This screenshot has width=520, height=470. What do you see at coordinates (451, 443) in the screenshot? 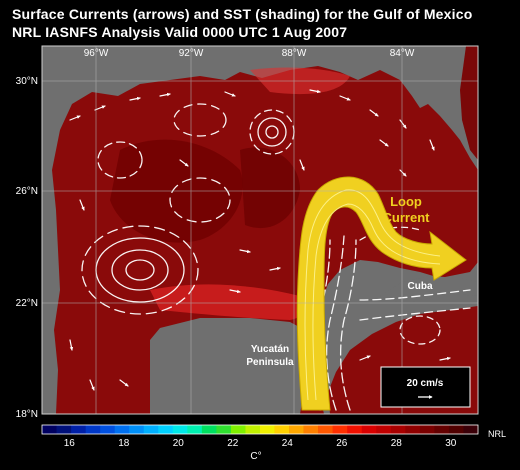
I see `colorbar-tick-label: 30` at bounding box center [451, 443].